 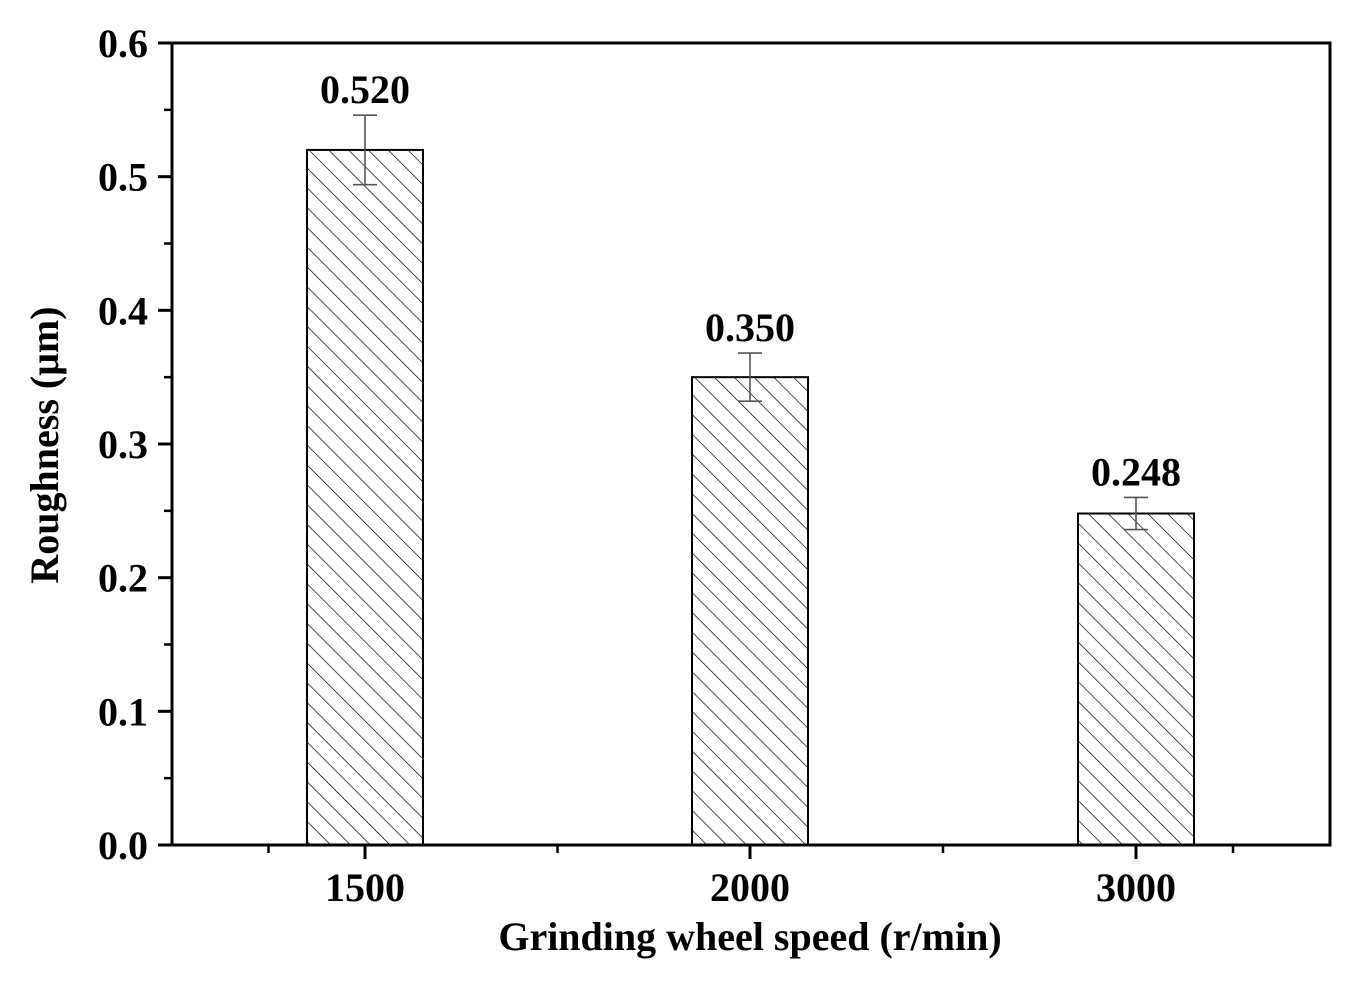 I want to click on x-tick-label-3000: 3000, so click(x=1136, y=887).